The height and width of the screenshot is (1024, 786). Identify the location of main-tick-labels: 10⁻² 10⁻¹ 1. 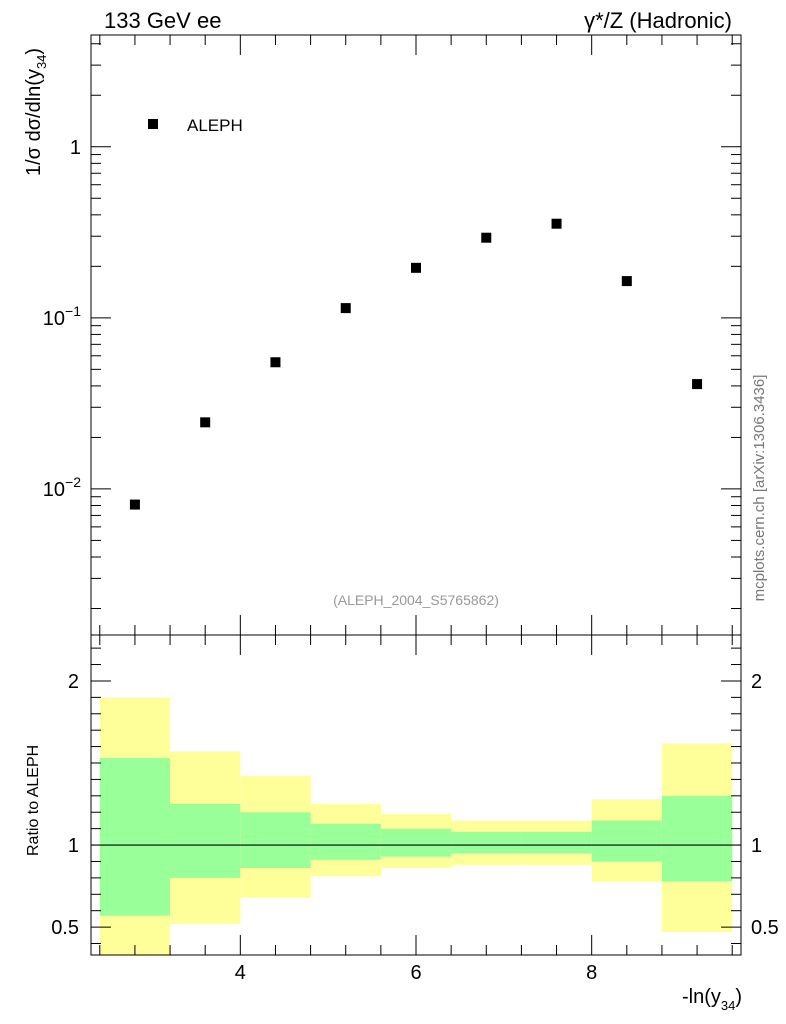
(62, 319).